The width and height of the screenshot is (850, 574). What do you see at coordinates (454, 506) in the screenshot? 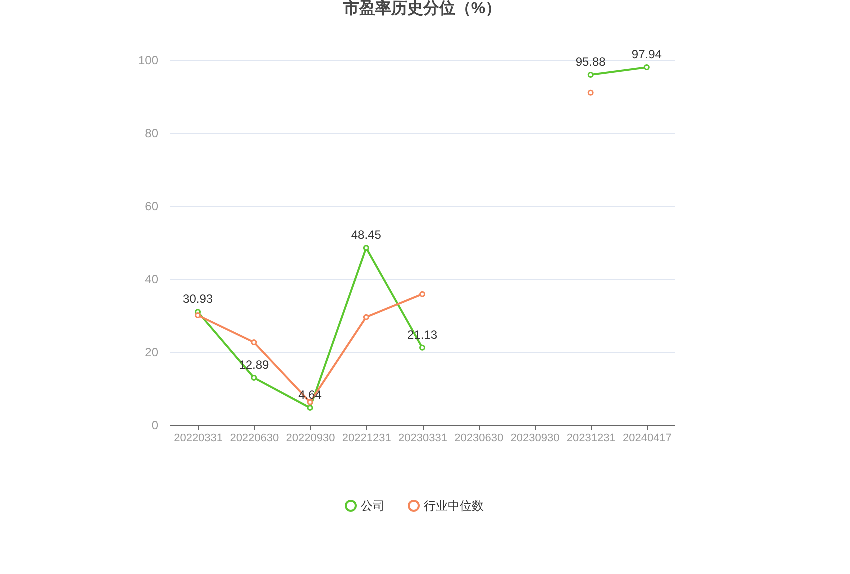
I see `legend-label: 行业中位数` at bounding box center [454, 506].